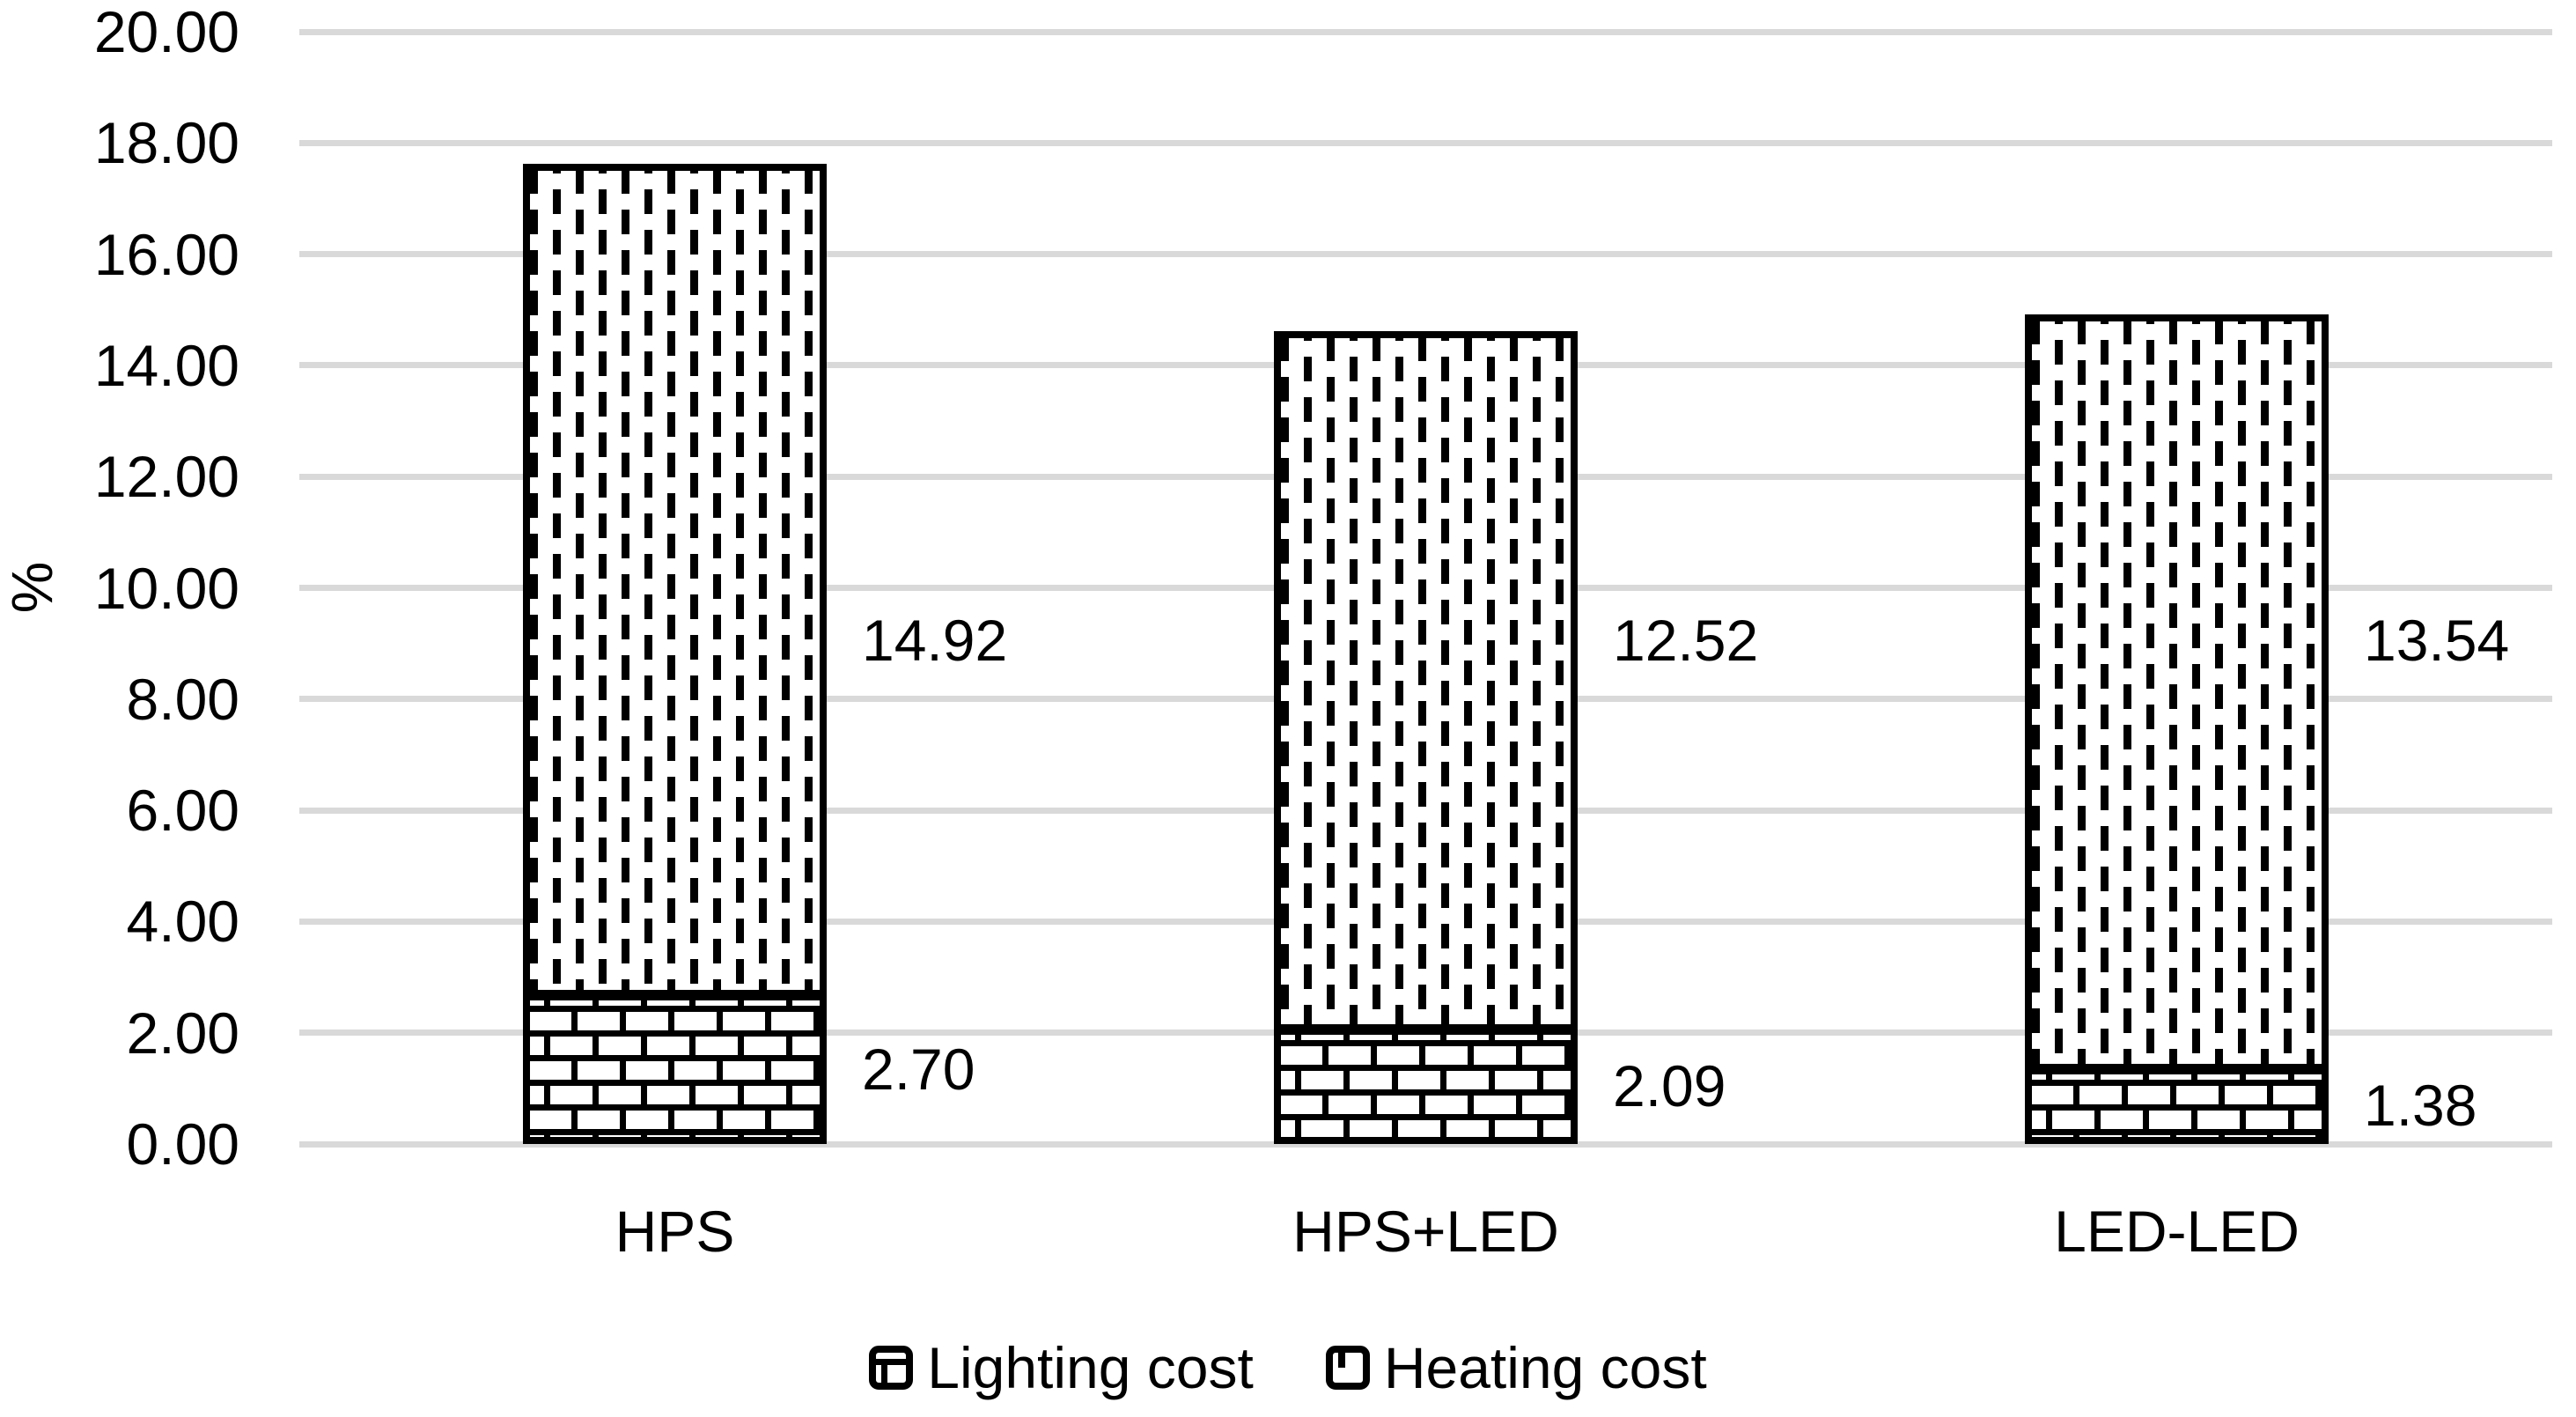  What do you see at coordinates (2421, 1106) in the screenshot?
I see `data-label-lighting-LED-LED: 1.38` at bounding box center [2421, 1106].